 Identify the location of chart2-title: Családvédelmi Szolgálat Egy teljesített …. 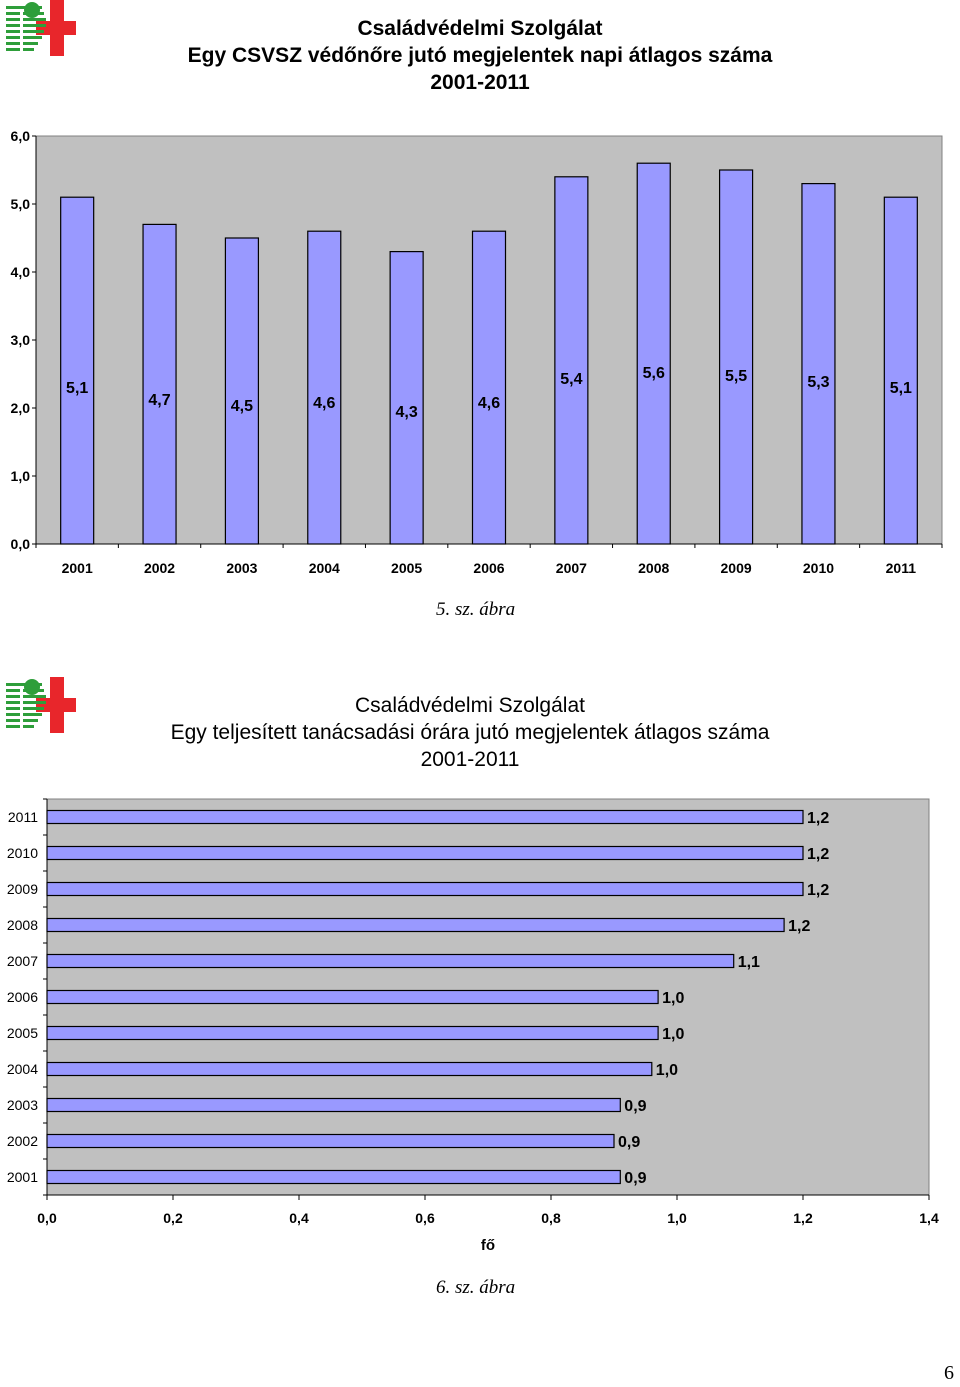
(470, 732).